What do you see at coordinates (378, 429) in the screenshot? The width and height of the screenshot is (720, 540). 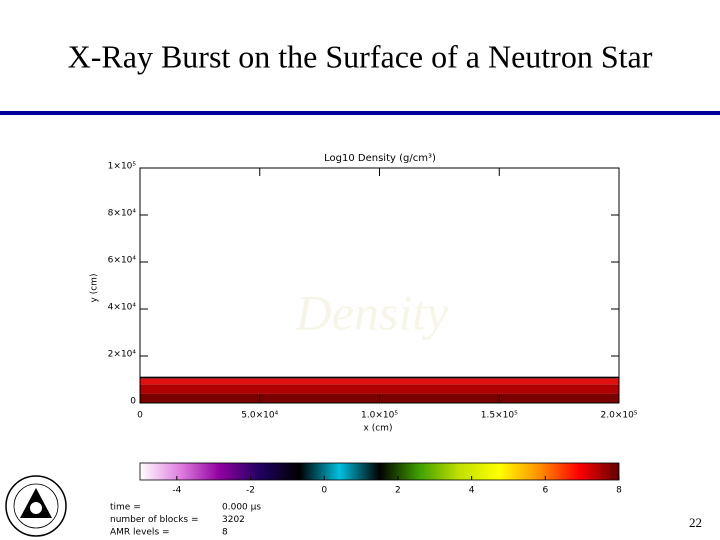 I see `x-axis-label: x (cm)` at bounding box center [378, 429].